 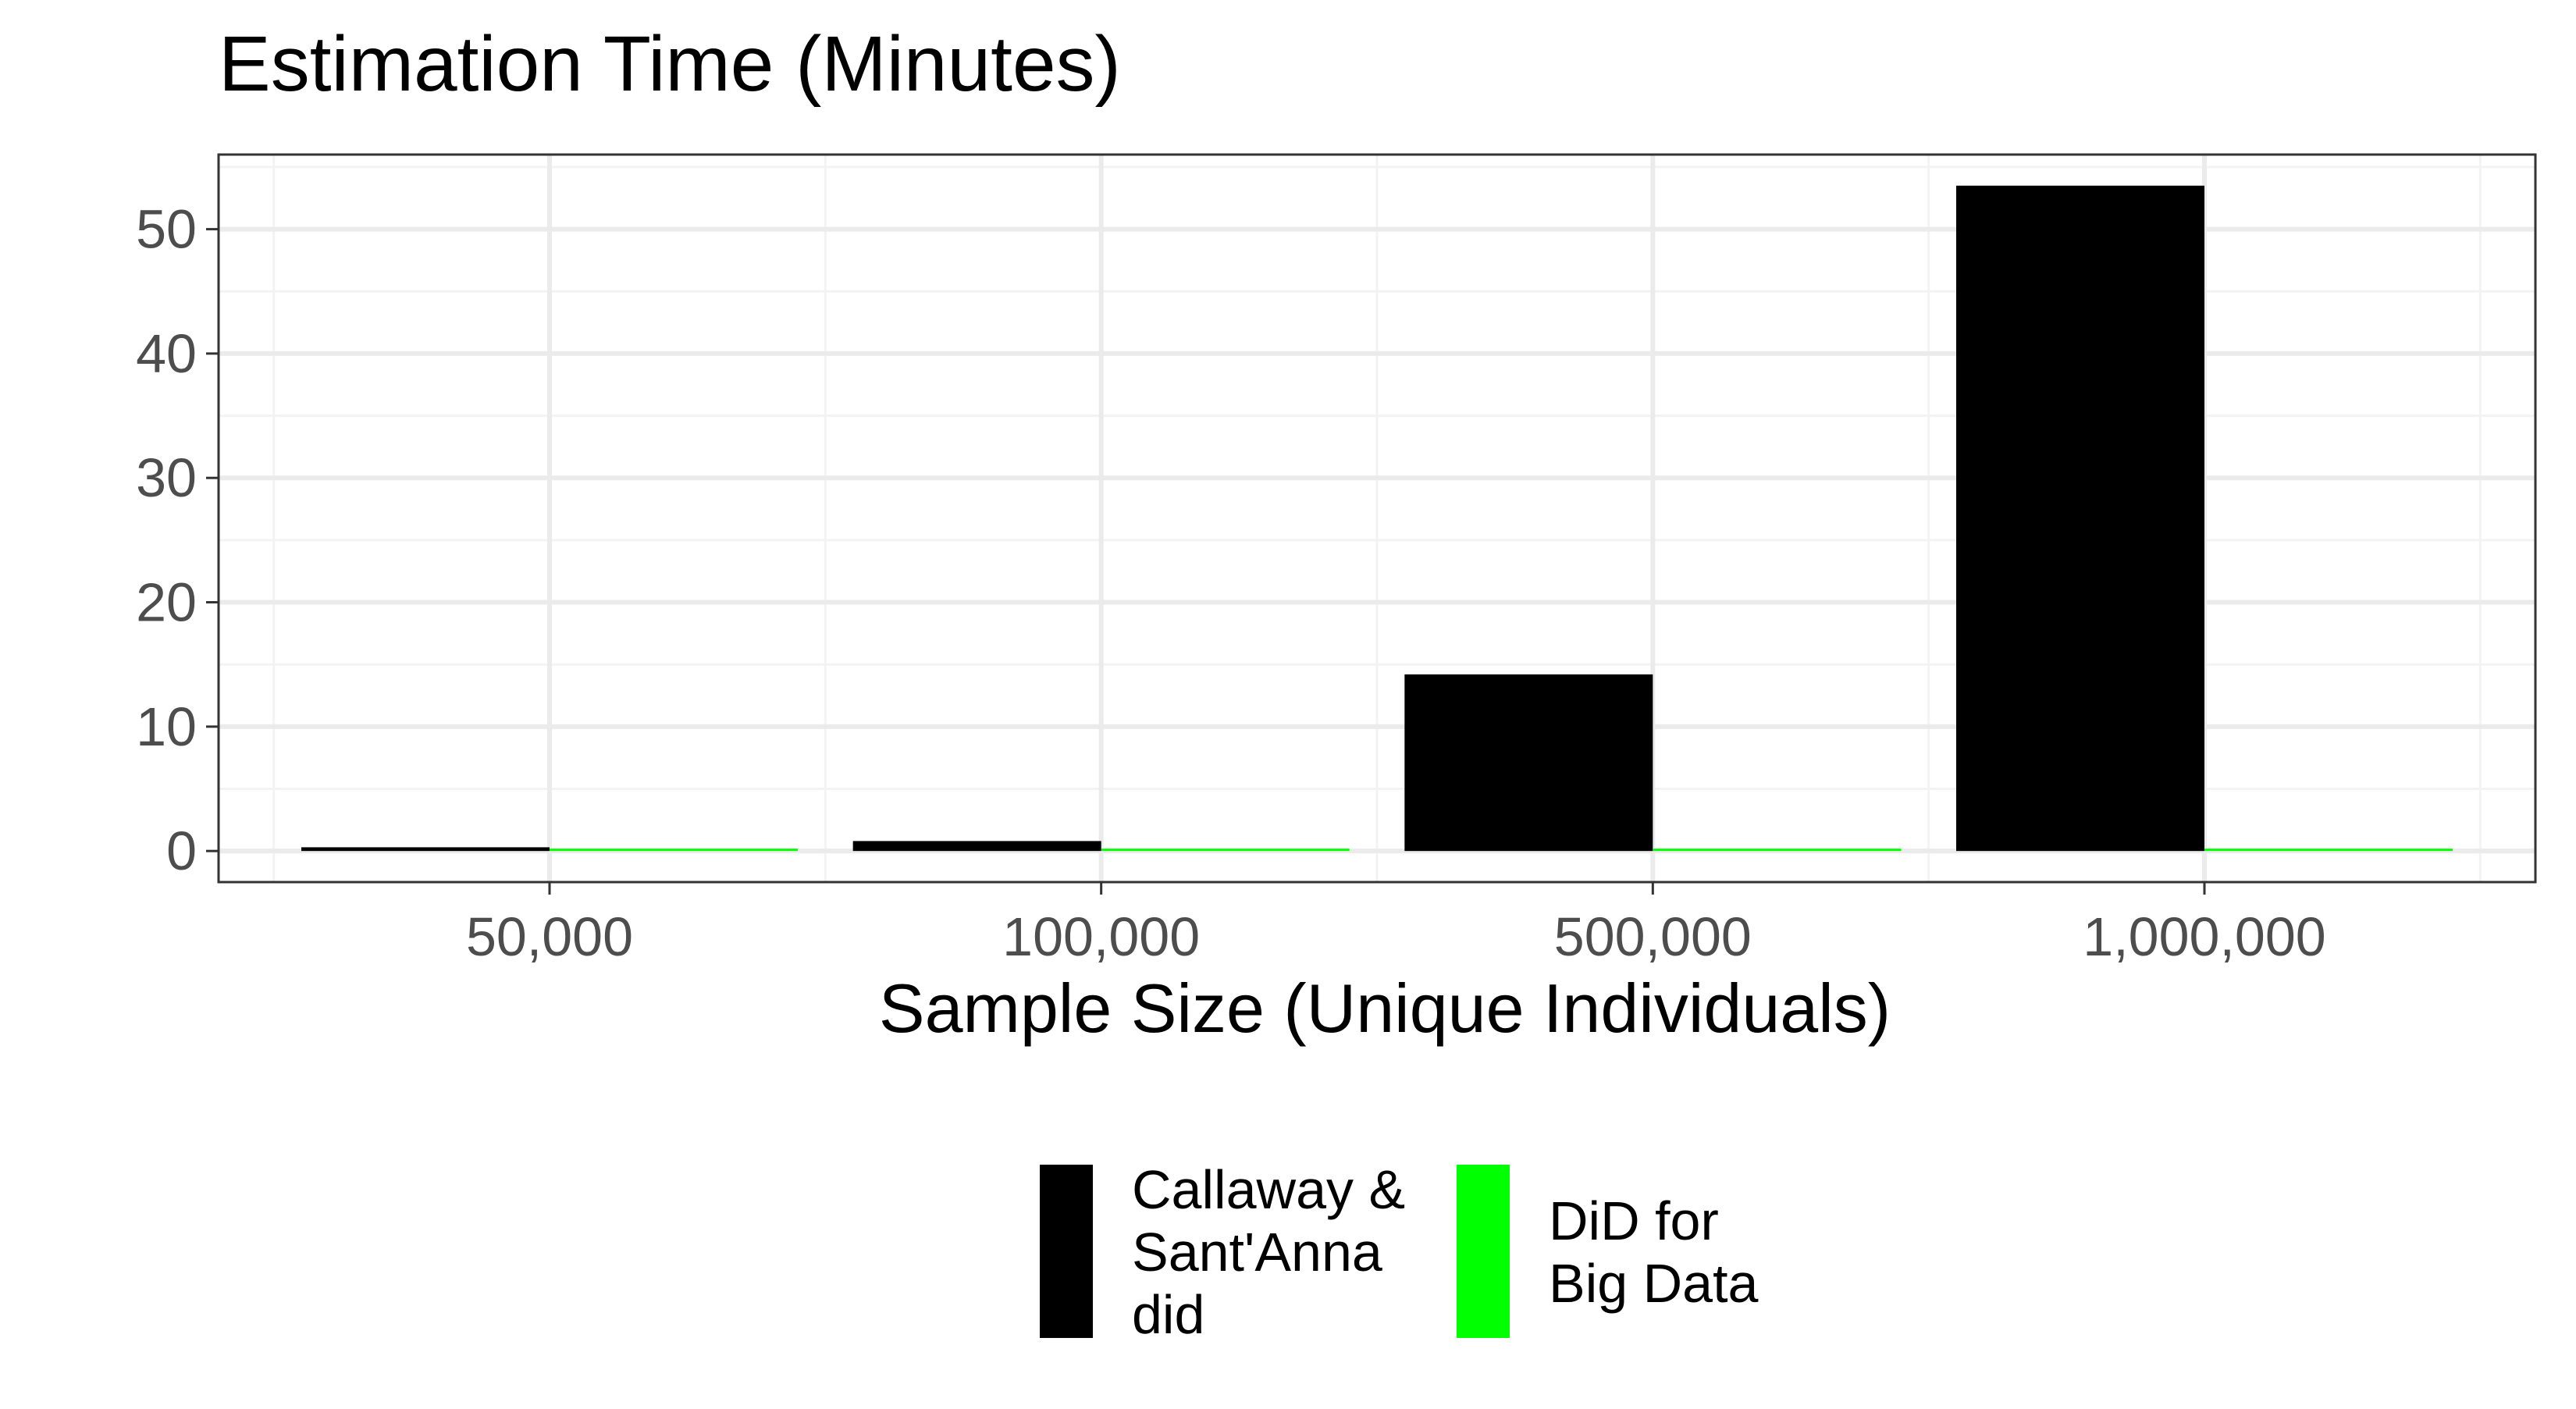 I want to click on legend-label-line: DiD for, so click(x=1634, y=1220).